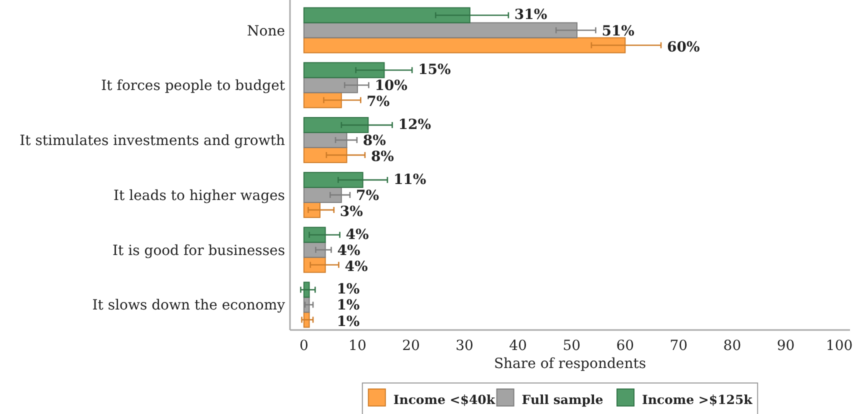 The height and width of the screenshot is (414, 854). I want to click on x-tick-label: 50, so click(571, 346).